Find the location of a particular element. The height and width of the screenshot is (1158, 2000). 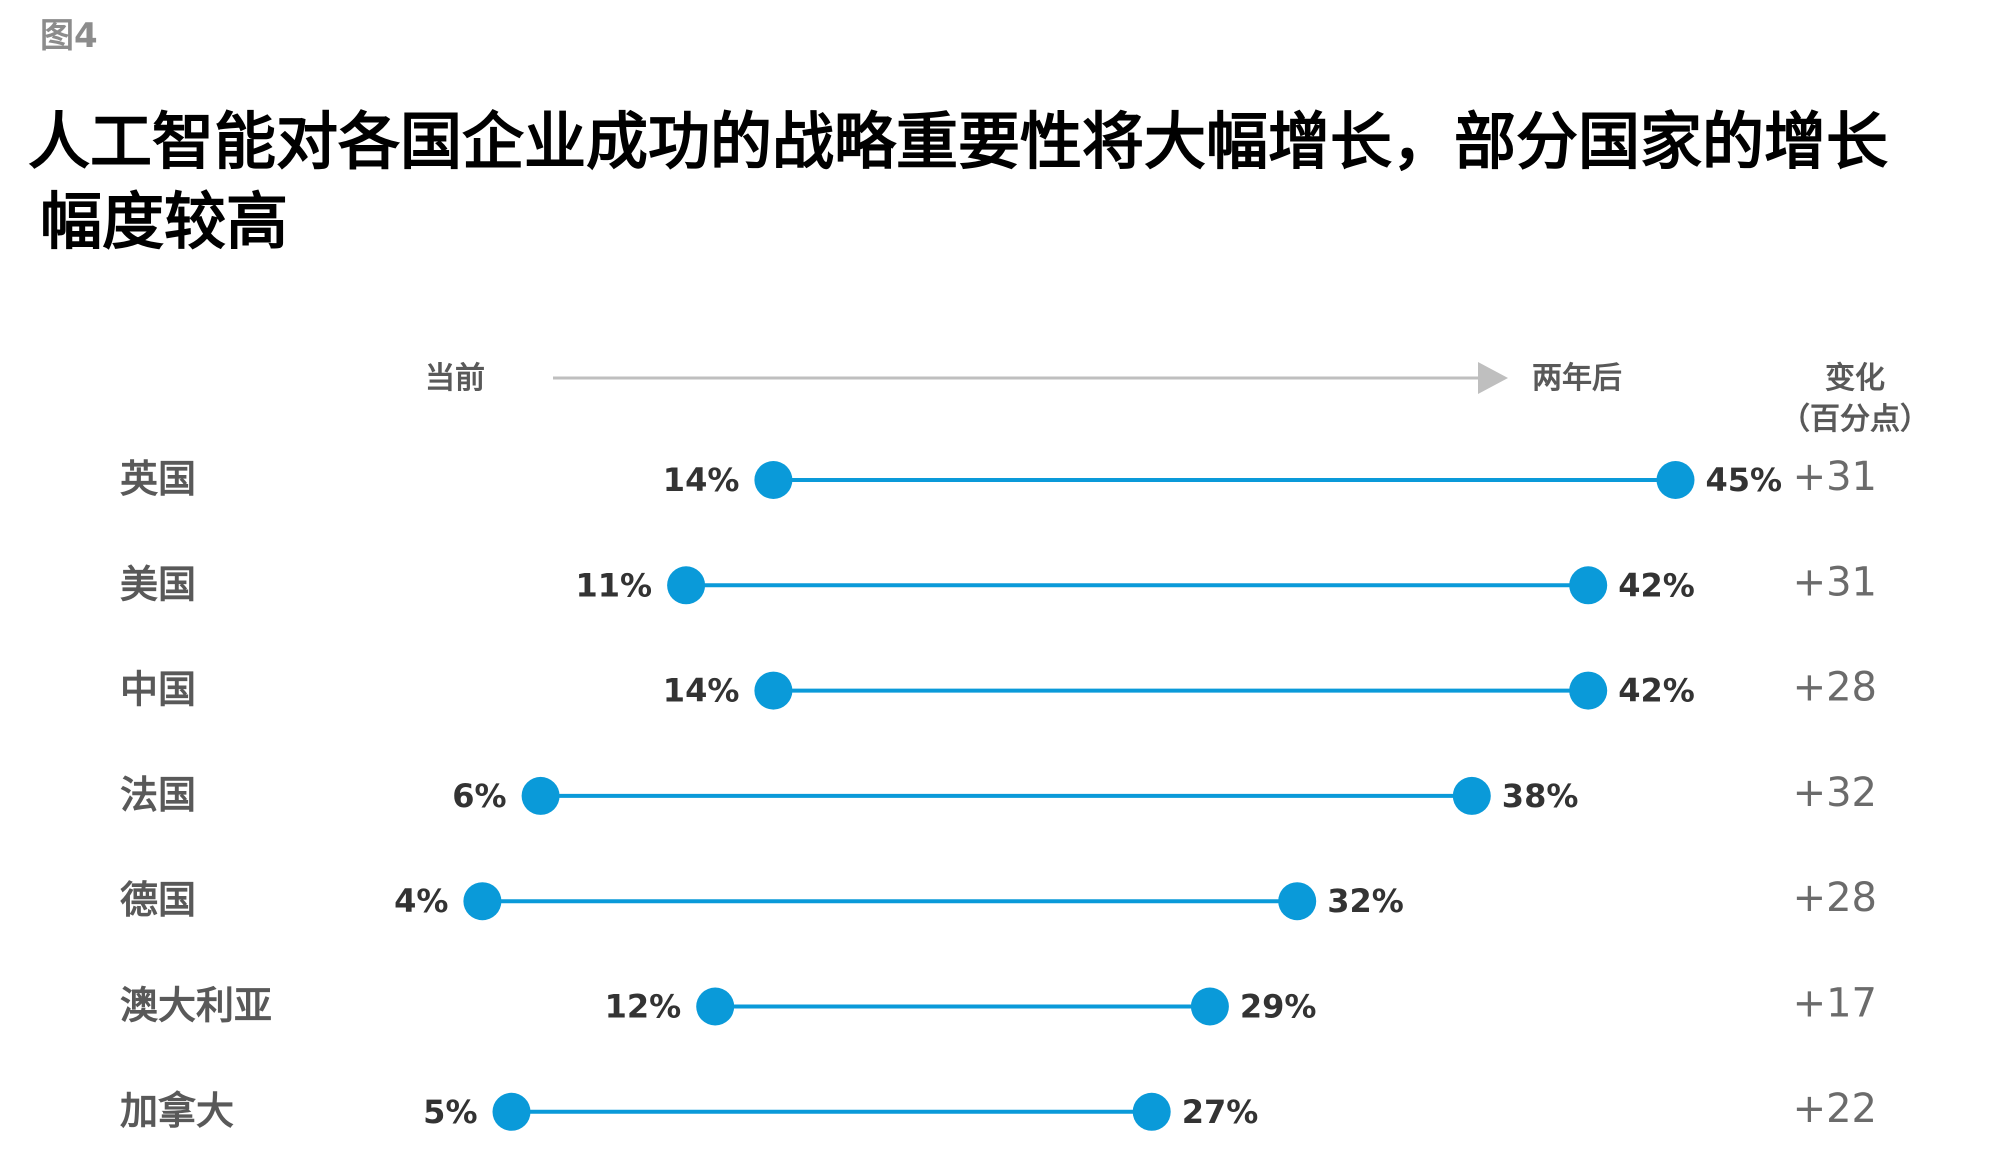

future-value-label: 27% is located at coordinates (1220, 1112).